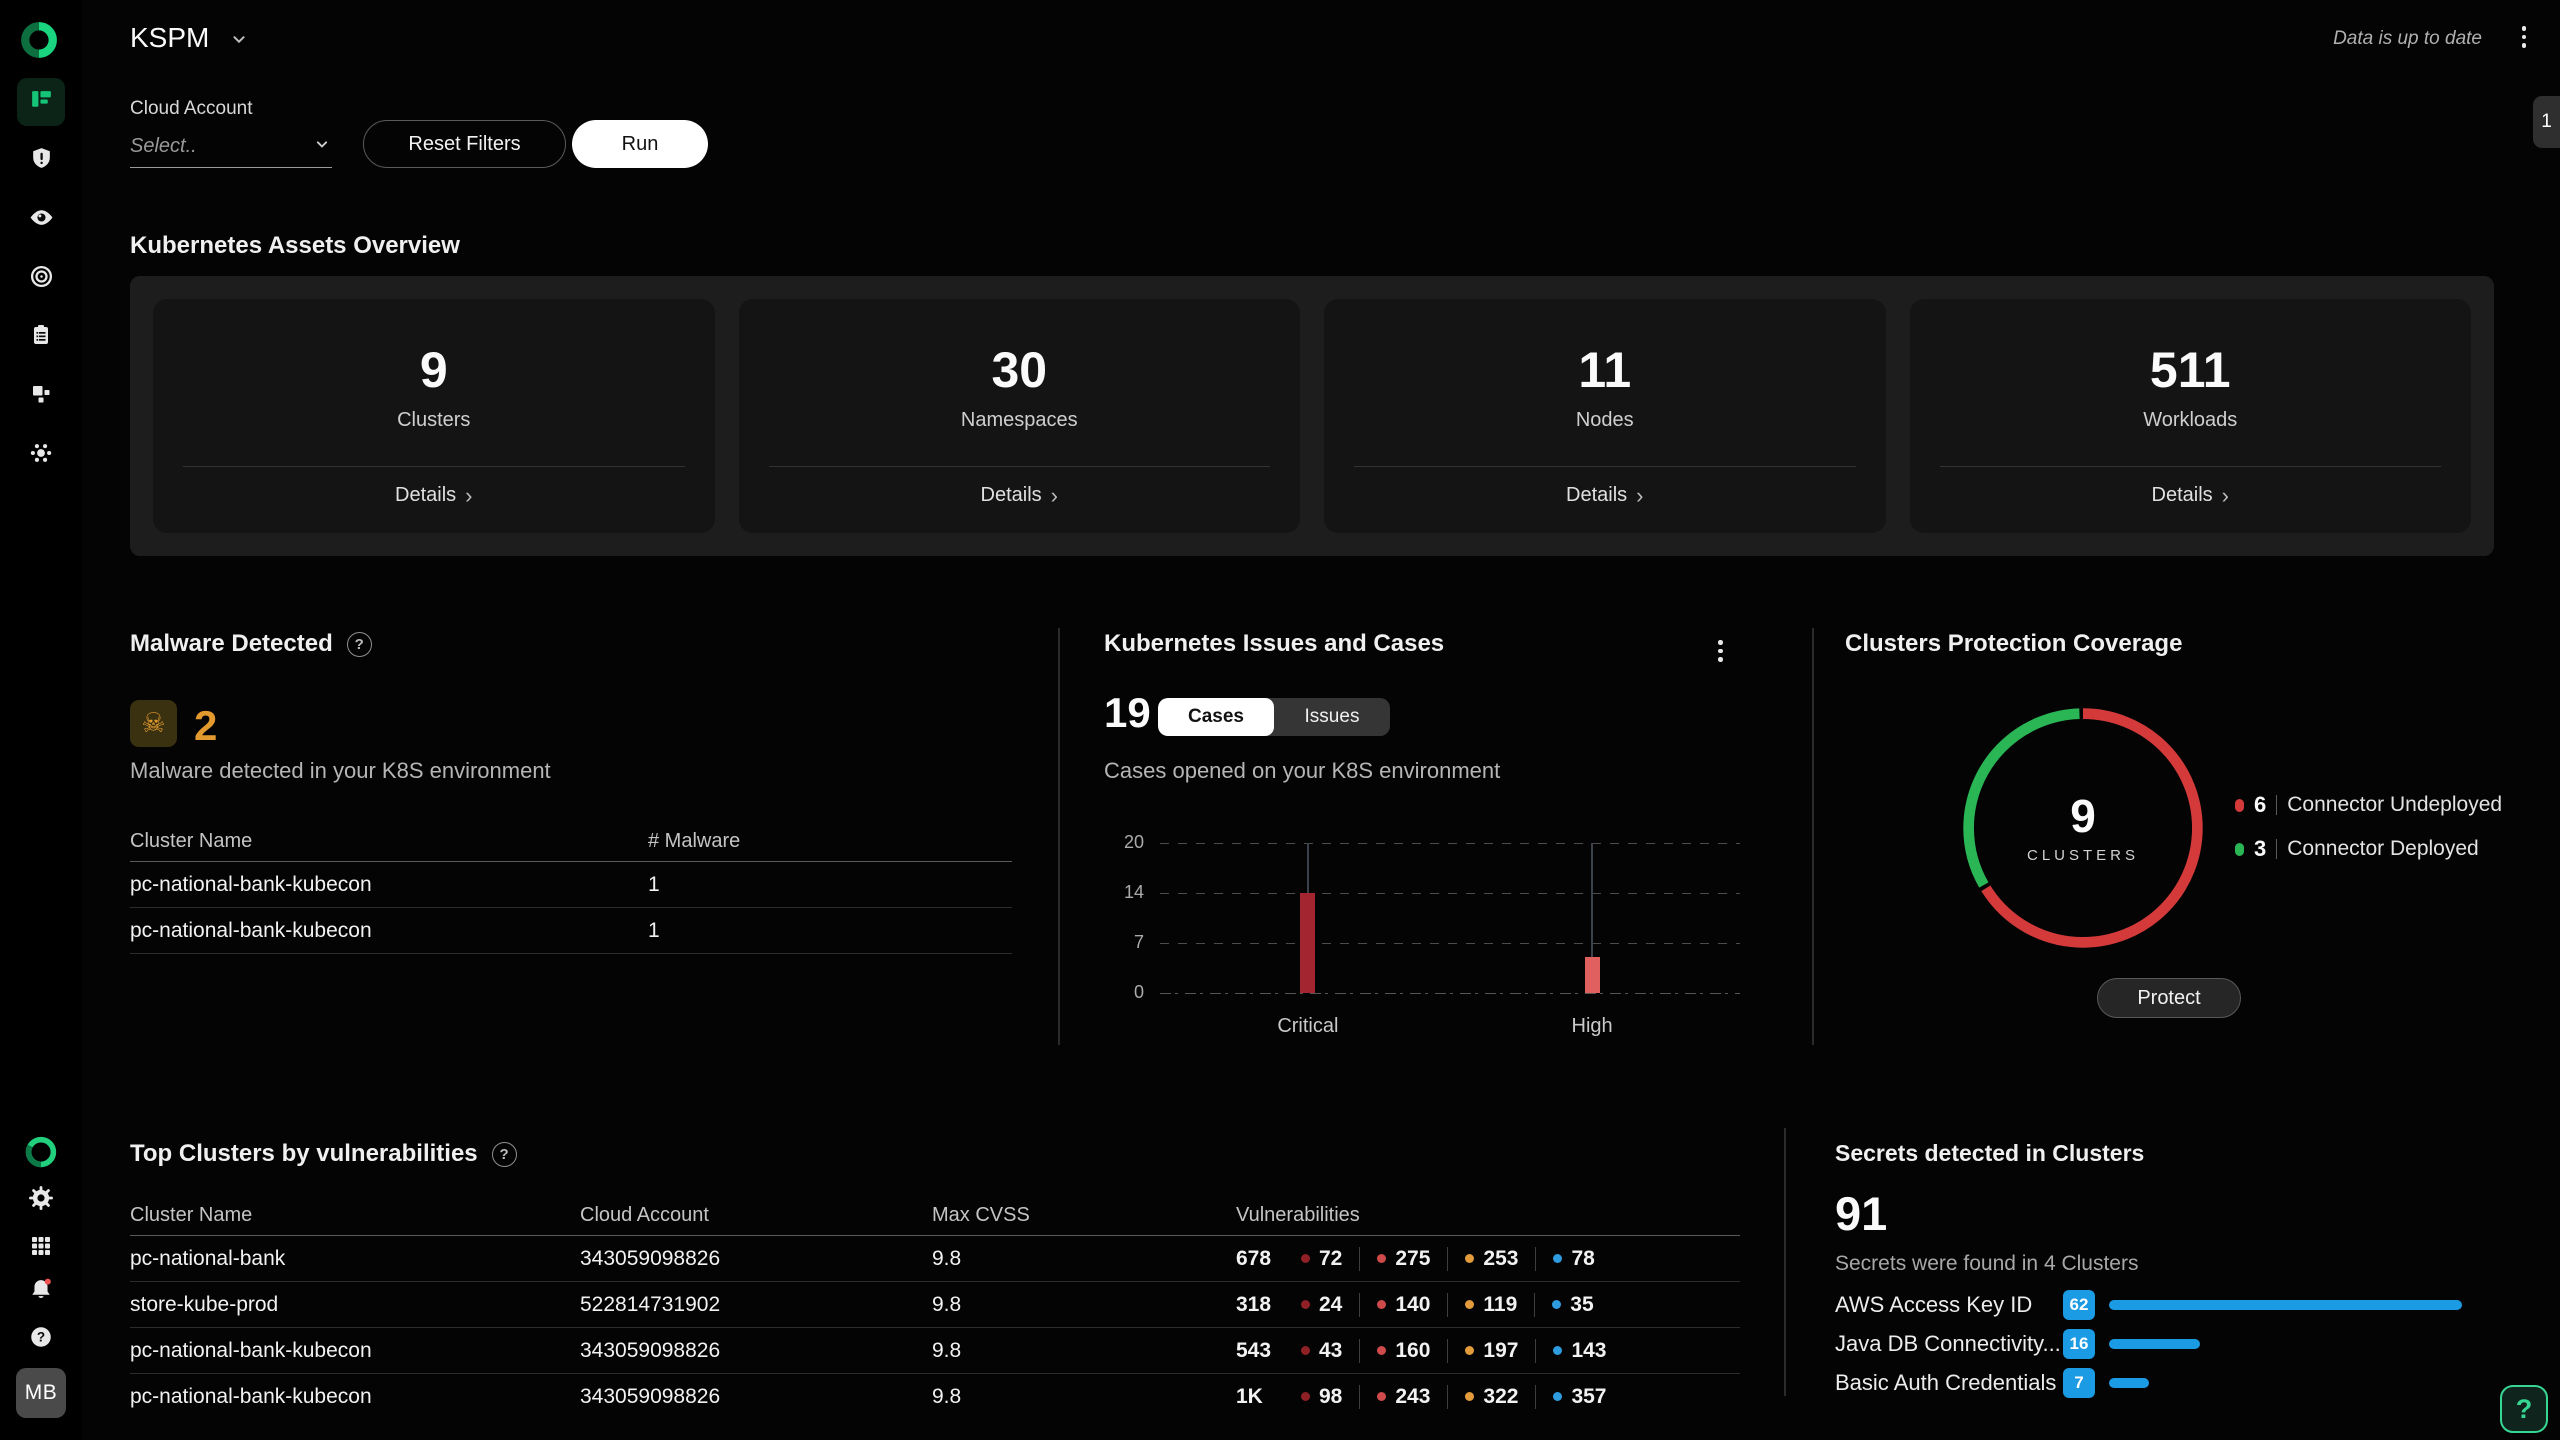  I want to click on secret-bar, so click(2154, 1344).